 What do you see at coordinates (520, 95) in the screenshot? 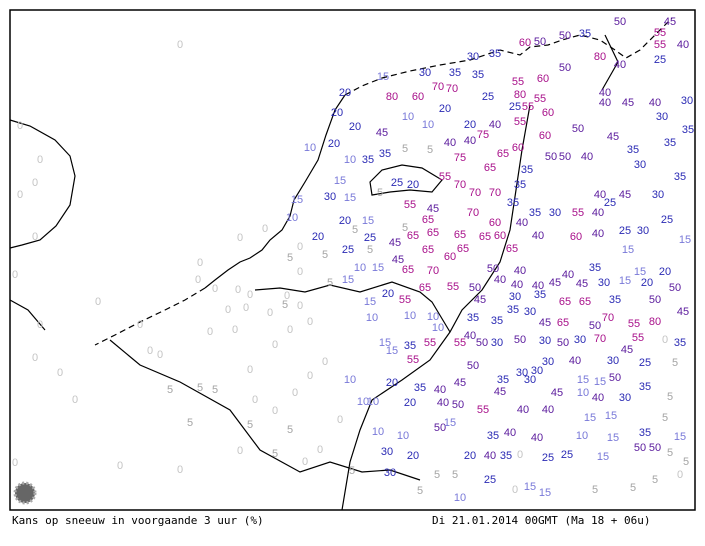
I see `grid-value: 80` at bounding box center [520, 95].